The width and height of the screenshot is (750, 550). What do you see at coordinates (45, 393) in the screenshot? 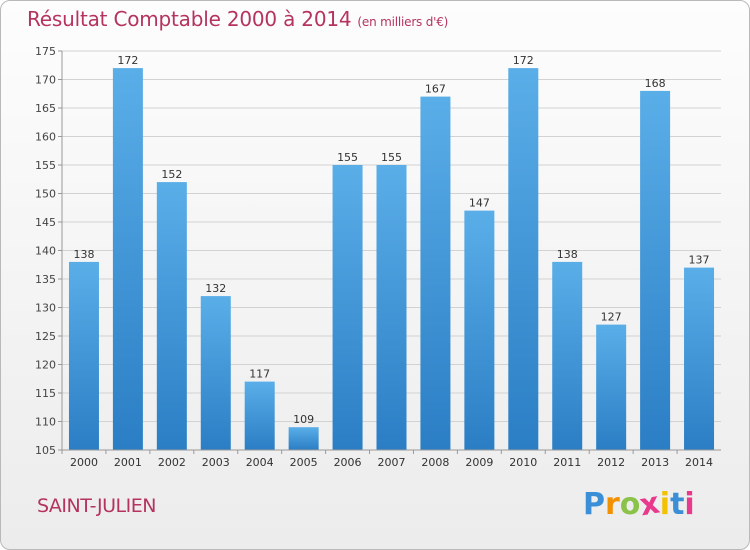
I see `y-tick-label: 115` at bounding box center [45, 393].